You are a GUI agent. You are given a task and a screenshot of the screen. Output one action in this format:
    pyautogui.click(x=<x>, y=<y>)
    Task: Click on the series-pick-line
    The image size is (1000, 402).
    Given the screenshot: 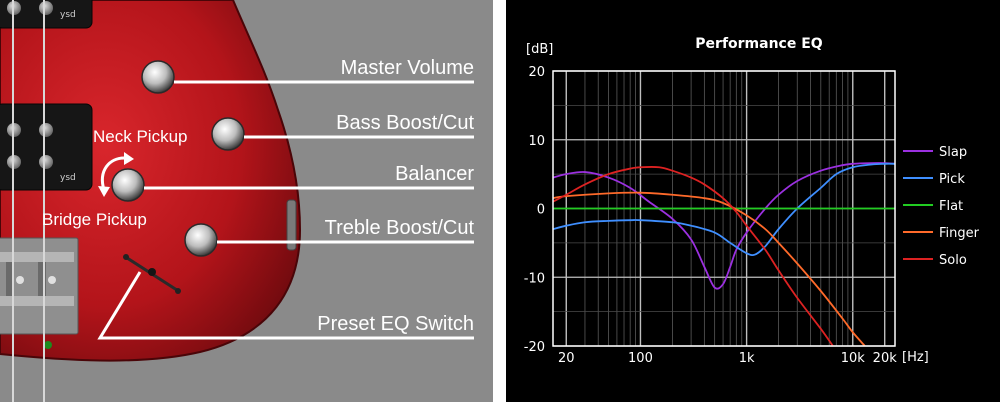 What is the action you would take?
    pyautogui.click(x=724, y=209)
    